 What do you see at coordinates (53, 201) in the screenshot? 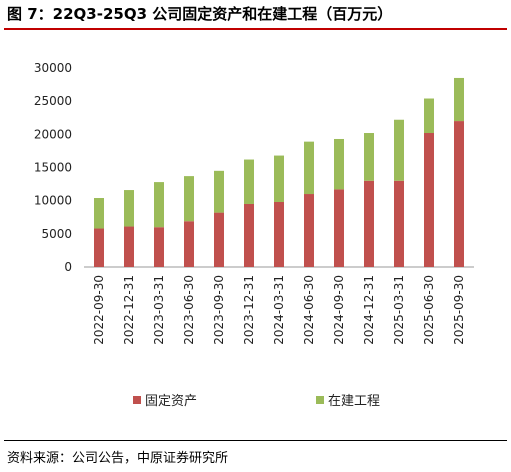
I see `y-tick-label: 10000` at bounding box center [53, 201].